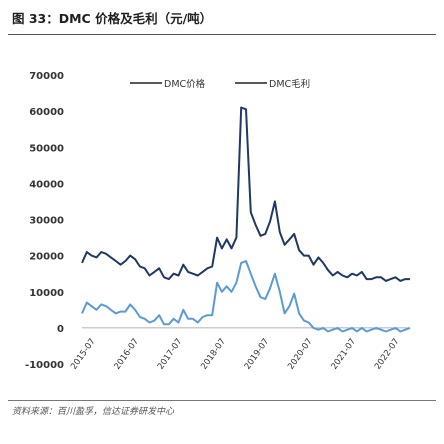  I want to click on x-tick-label: 2015-07, so click(83, 354).